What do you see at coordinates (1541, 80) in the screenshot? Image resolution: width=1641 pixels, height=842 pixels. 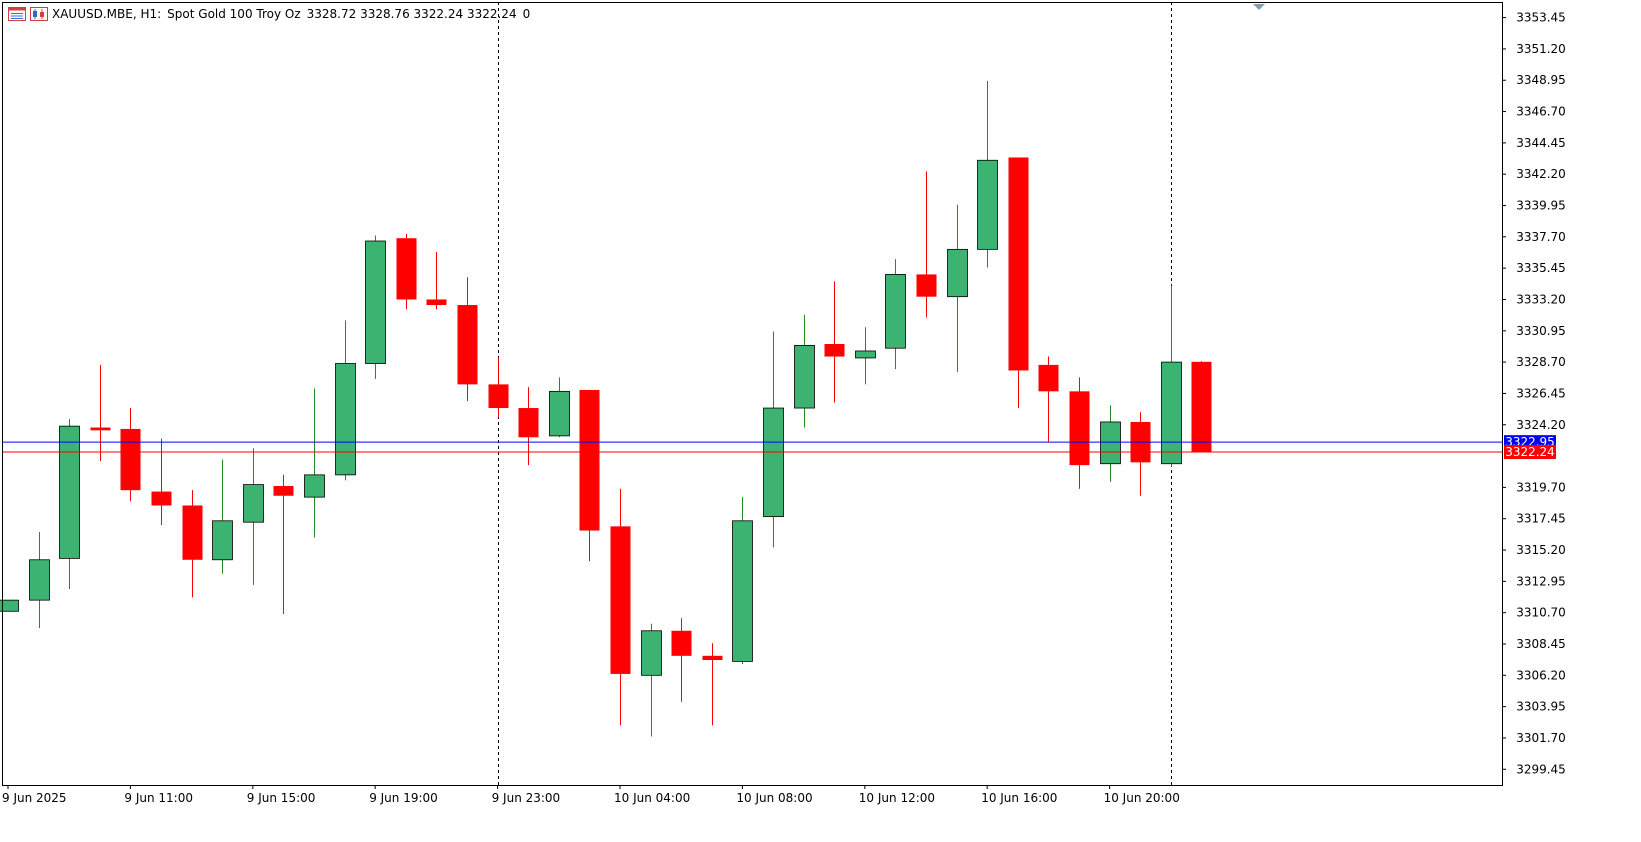 I see `y-tick-label: 3348.95` at bounding box center [1541, 80].